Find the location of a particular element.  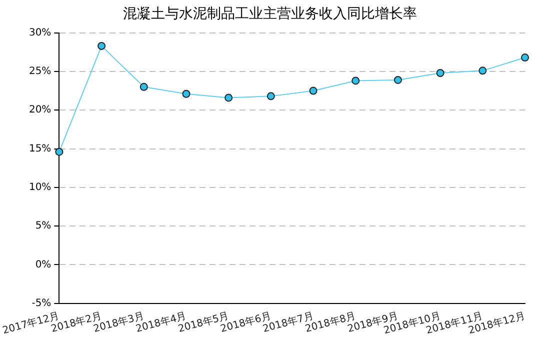

y-tick-label: 20% is located at coordinates (40, 110).